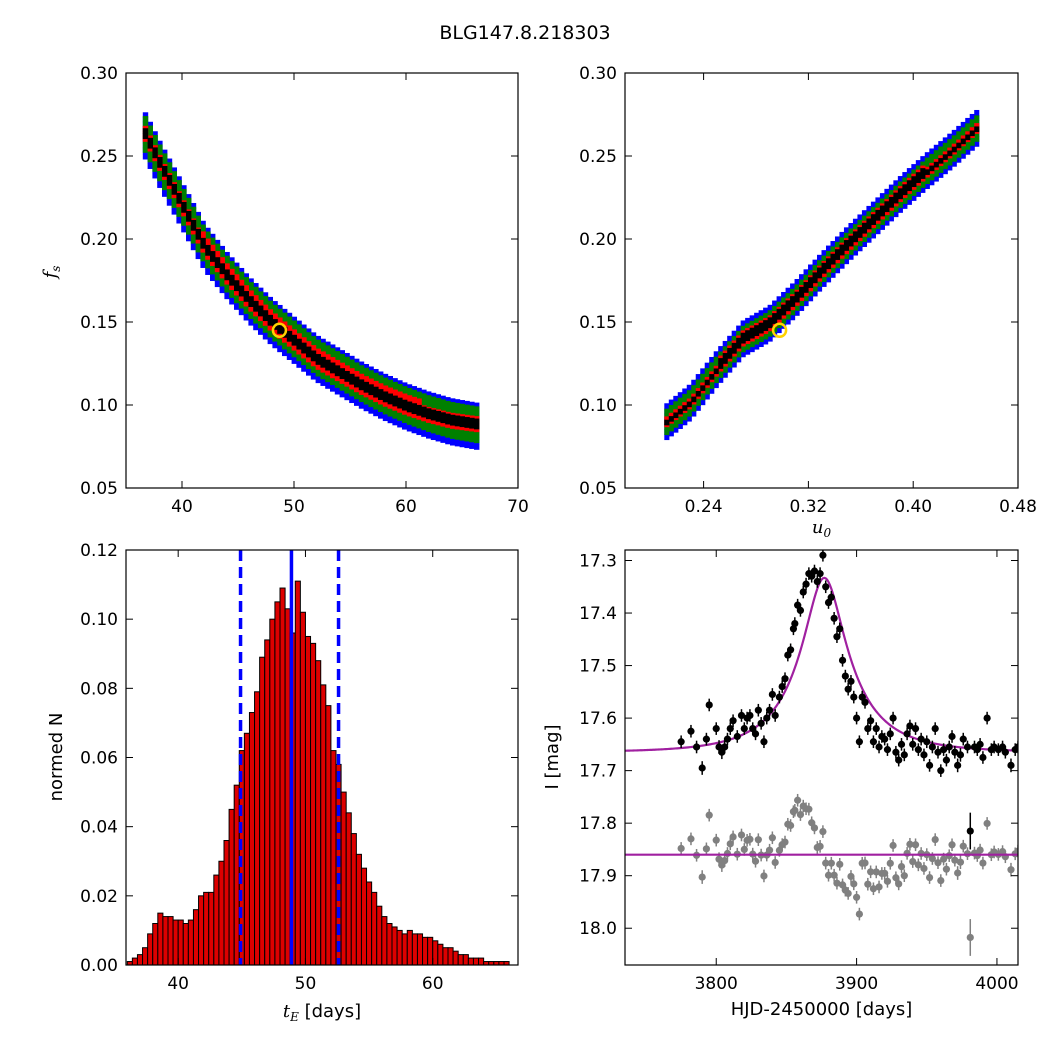 The width and height of the screenshot is (1050, 1050). What do you see at coordinates (99, 689) in the screenshot?
I see `panel3-ytick-label: 0.08` at bounding box center [99, 689].